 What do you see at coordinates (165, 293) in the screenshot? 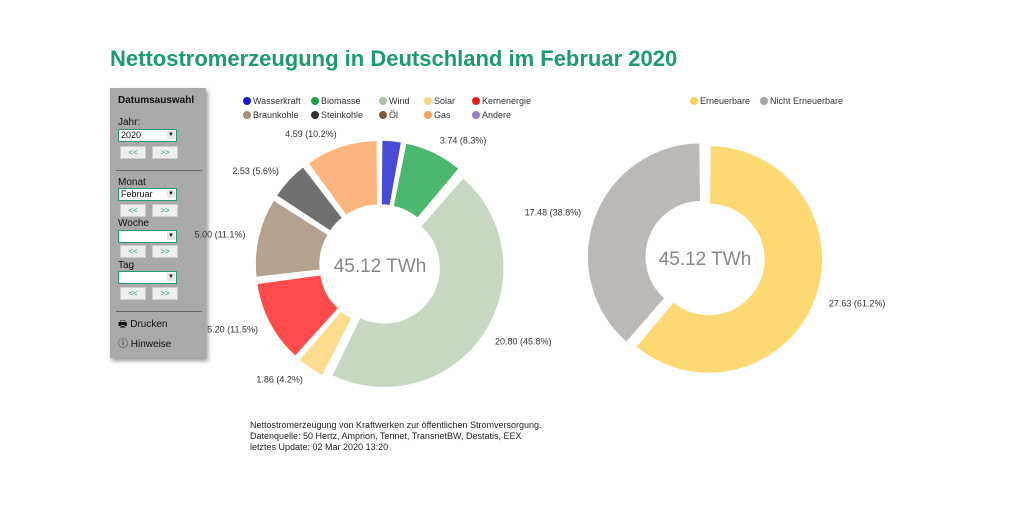
I see `day-next-button: >>` at bounding box center [165, 293].